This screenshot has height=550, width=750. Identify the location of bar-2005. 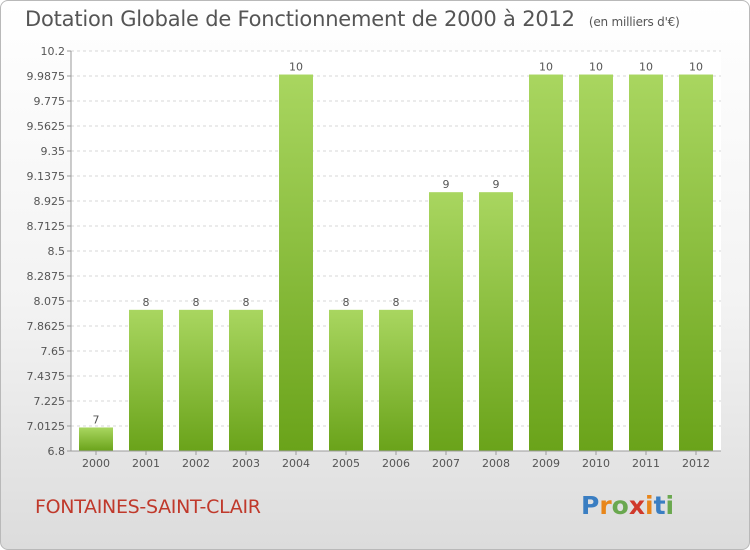
(346, 380).